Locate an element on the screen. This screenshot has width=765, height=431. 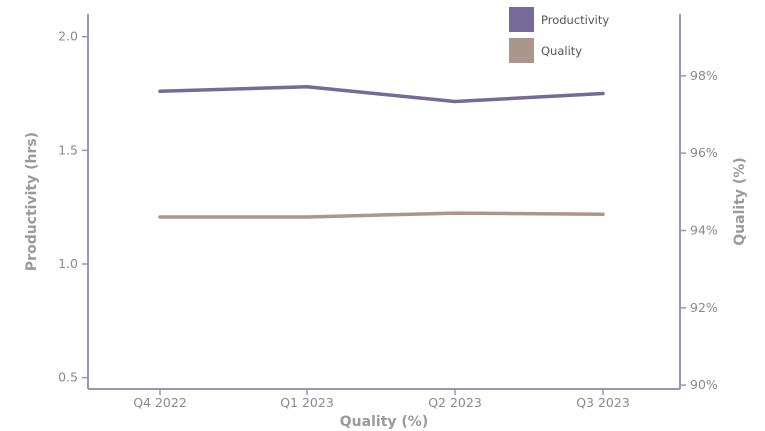
left-y-ticks: 0.5 1.0 1.5 2.0 is located at coordinates (73, 207).